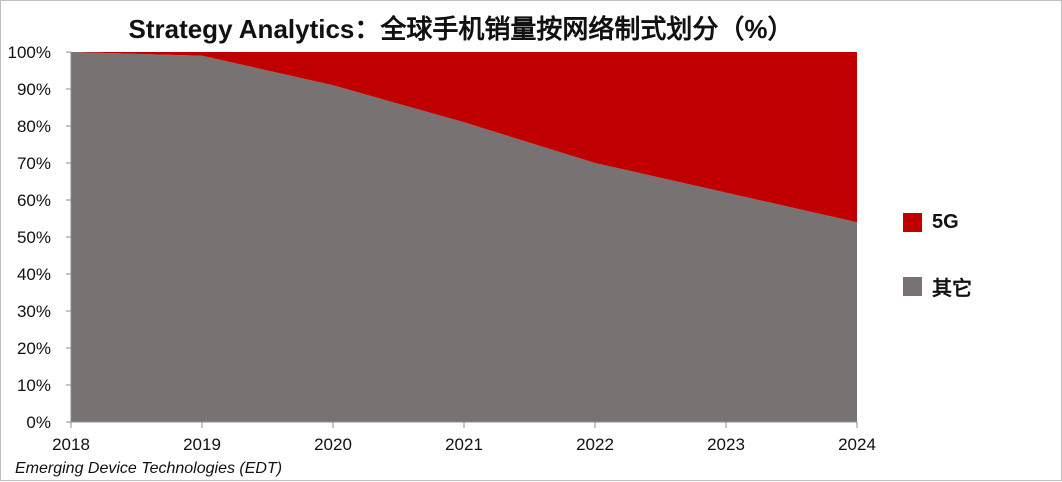 The width and height of the screenshot is (1062, 482). Describe the element at coordinates (333, 444) in the screenshot. I see `x-tick-label: 2020` at that location.